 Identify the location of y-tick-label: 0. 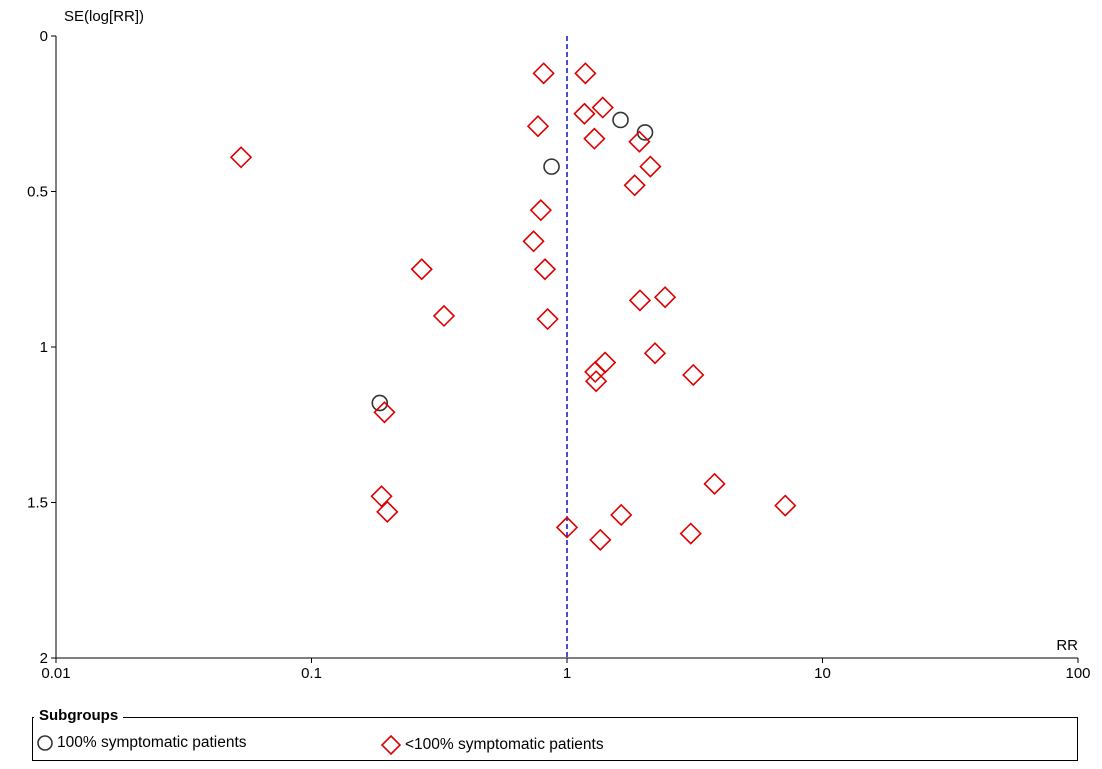
(44, 36).